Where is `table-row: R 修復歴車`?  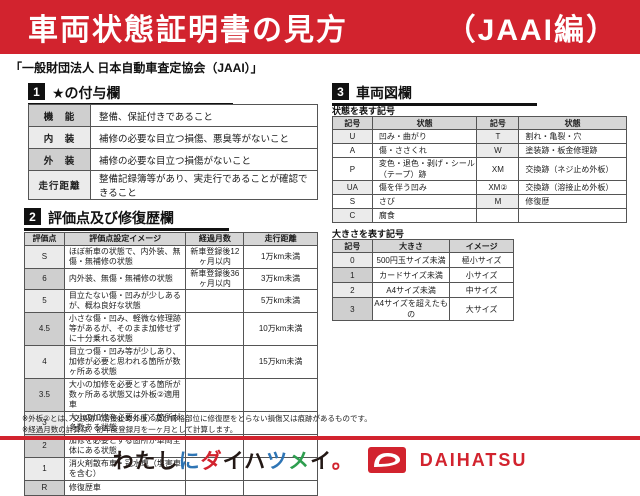 table-row: R 修復歴車 is located at coordinates (171, 488).